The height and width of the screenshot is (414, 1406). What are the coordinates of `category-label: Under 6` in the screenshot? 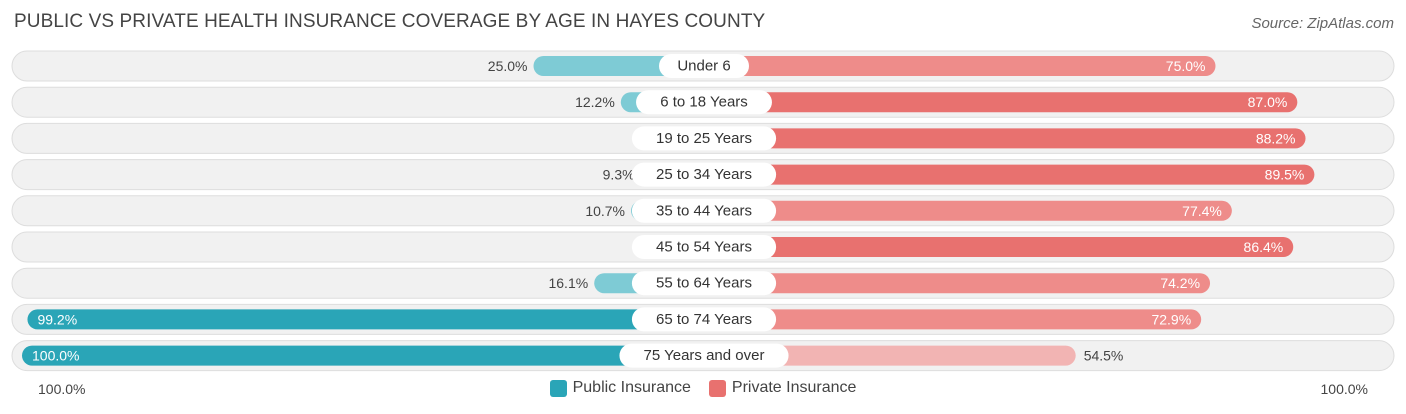 It's located at (703, 66).